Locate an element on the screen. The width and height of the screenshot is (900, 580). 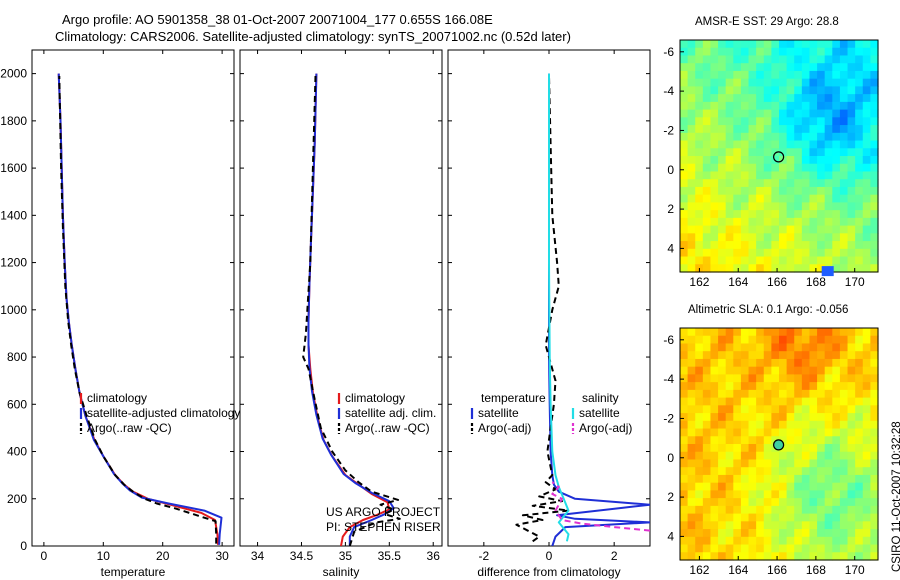
temperature-ytick-label: 1600 is located at coordinates (13, 168).